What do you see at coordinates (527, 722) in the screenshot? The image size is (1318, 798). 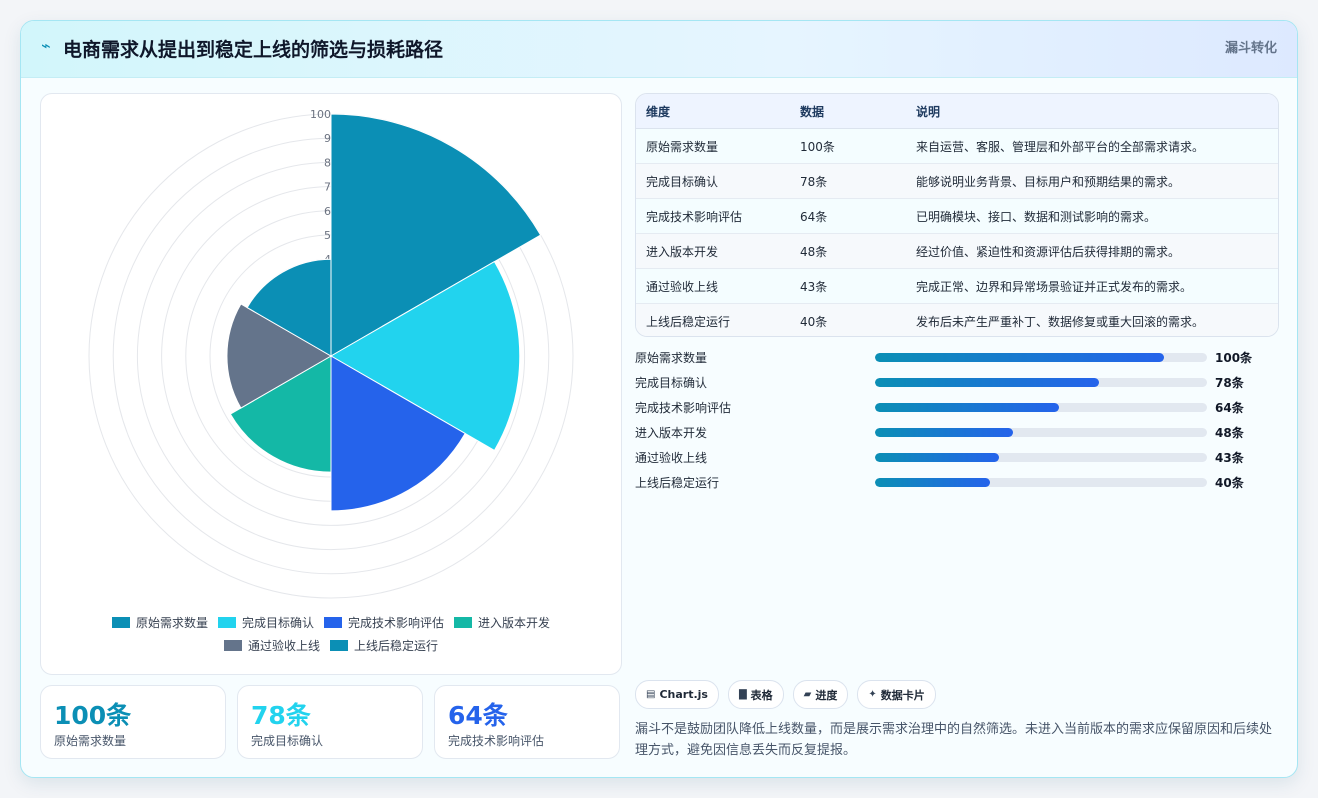 I see `stat-card-assessed: 64条 完成技术影响评估` at bounding box center [527, 722].